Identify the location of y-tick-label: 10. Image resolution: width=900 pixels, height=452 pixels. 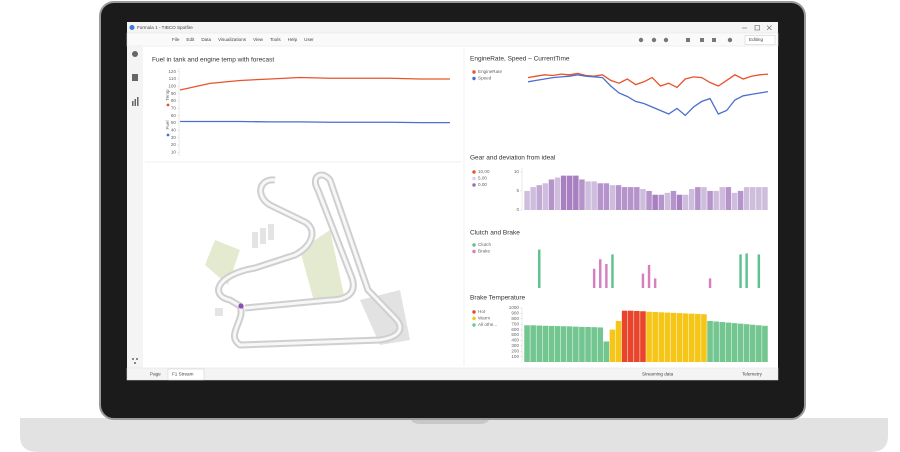
(517, 171).